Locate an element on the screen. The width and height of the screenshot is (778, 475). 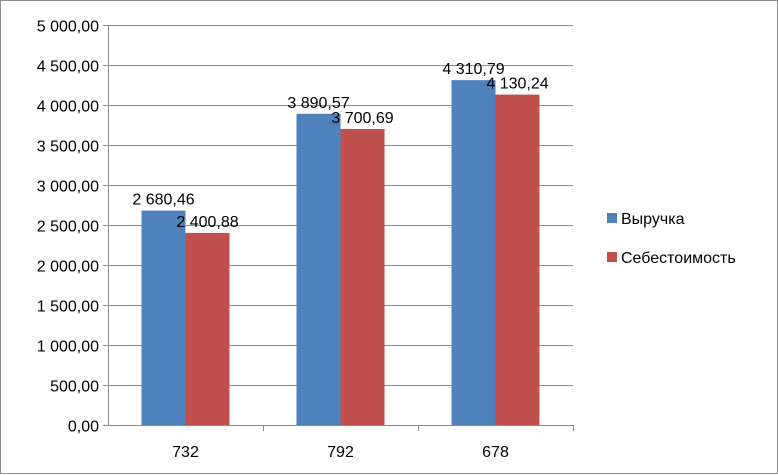
data-label: 3 700,69 is located at coordinates (362, 118).